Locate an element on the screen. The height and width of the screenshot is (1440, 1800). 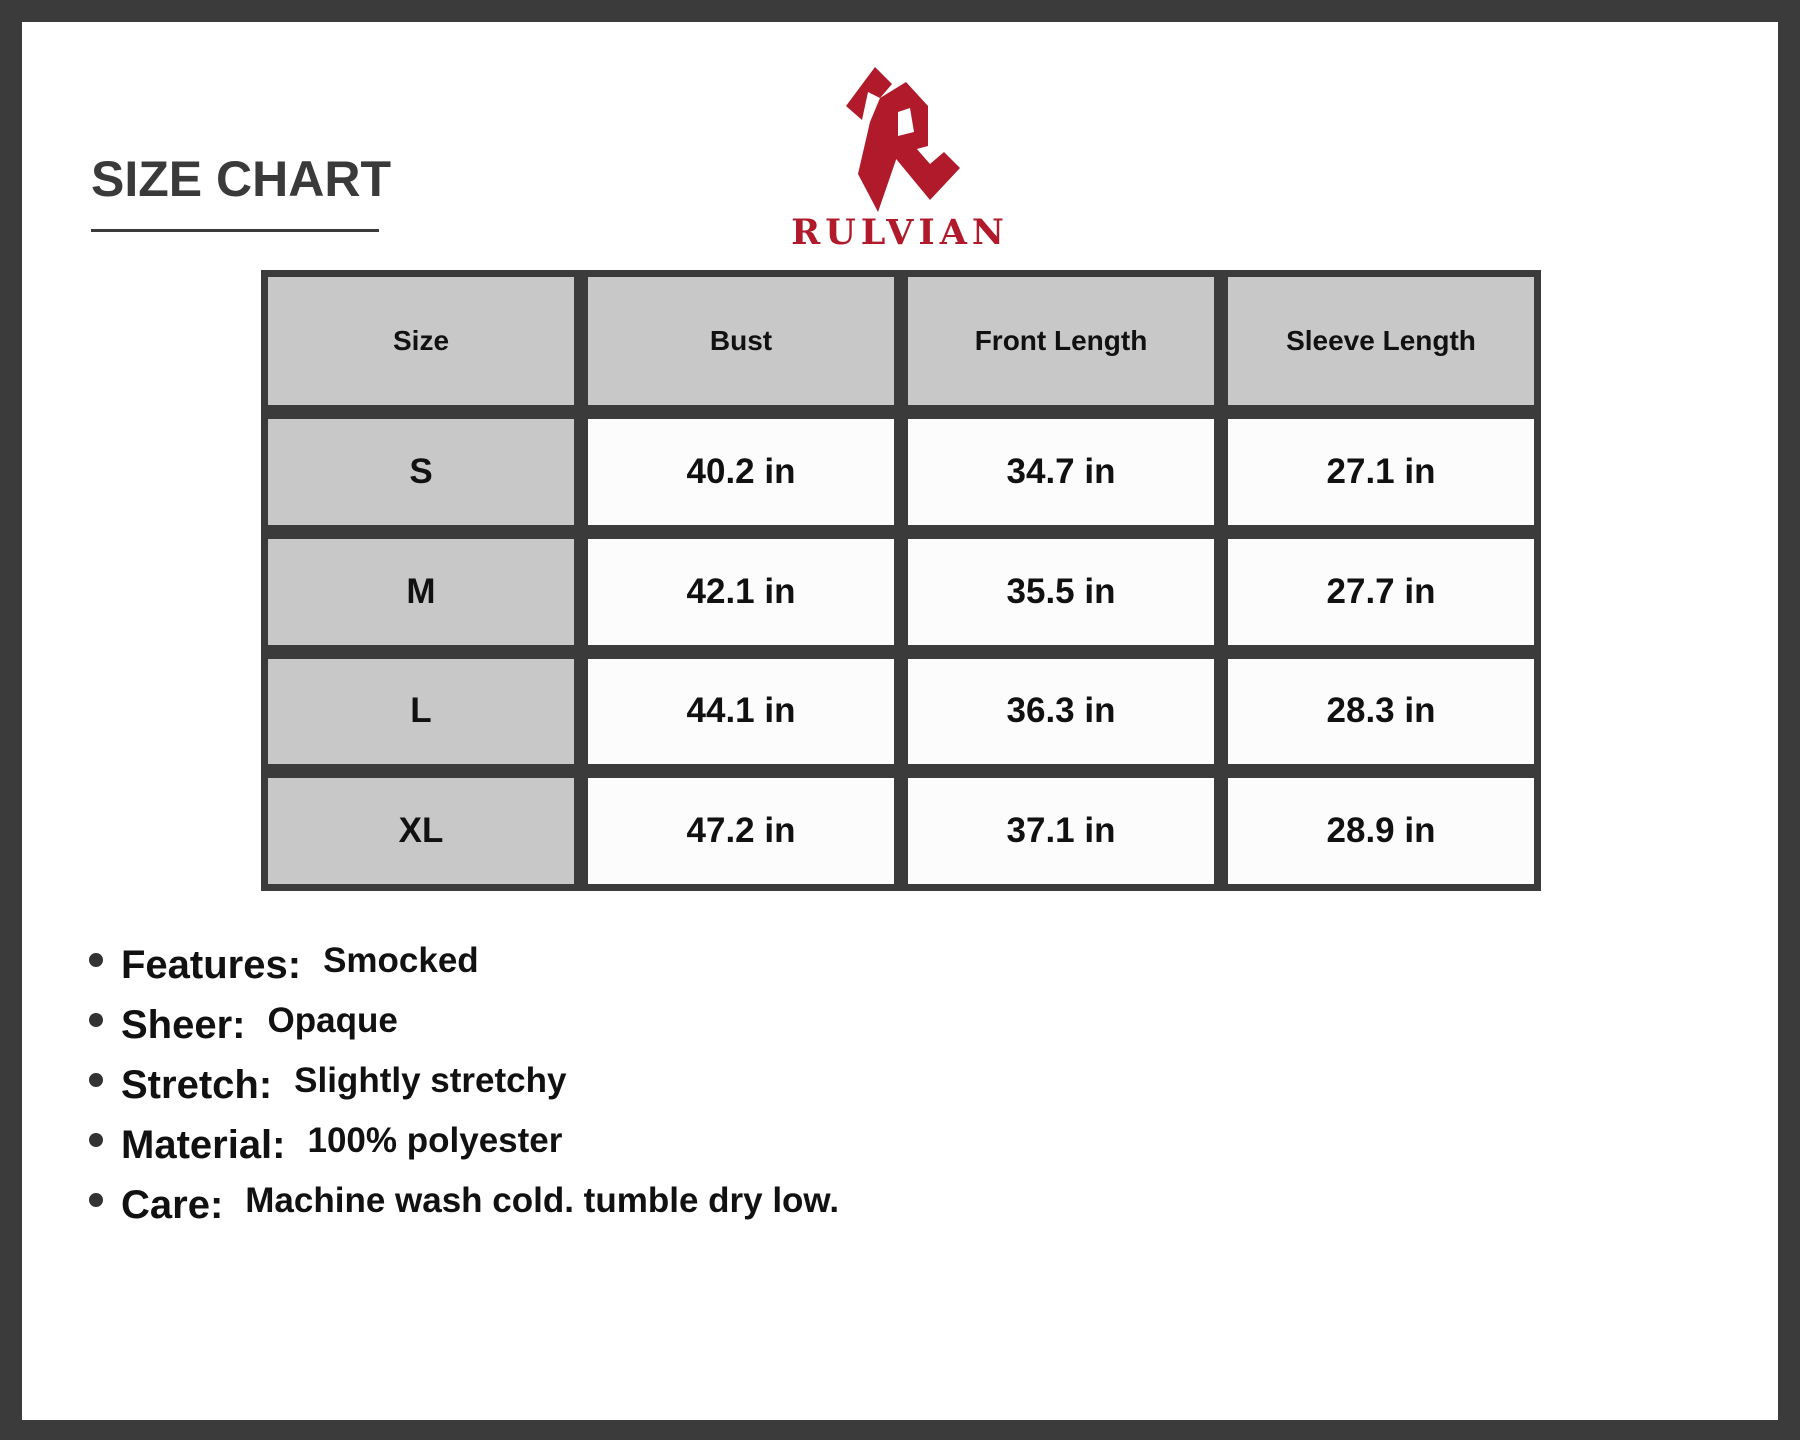
spec-care: Care: Machine wash cold. tumble dry low. is located at coordinates (464, 1205).